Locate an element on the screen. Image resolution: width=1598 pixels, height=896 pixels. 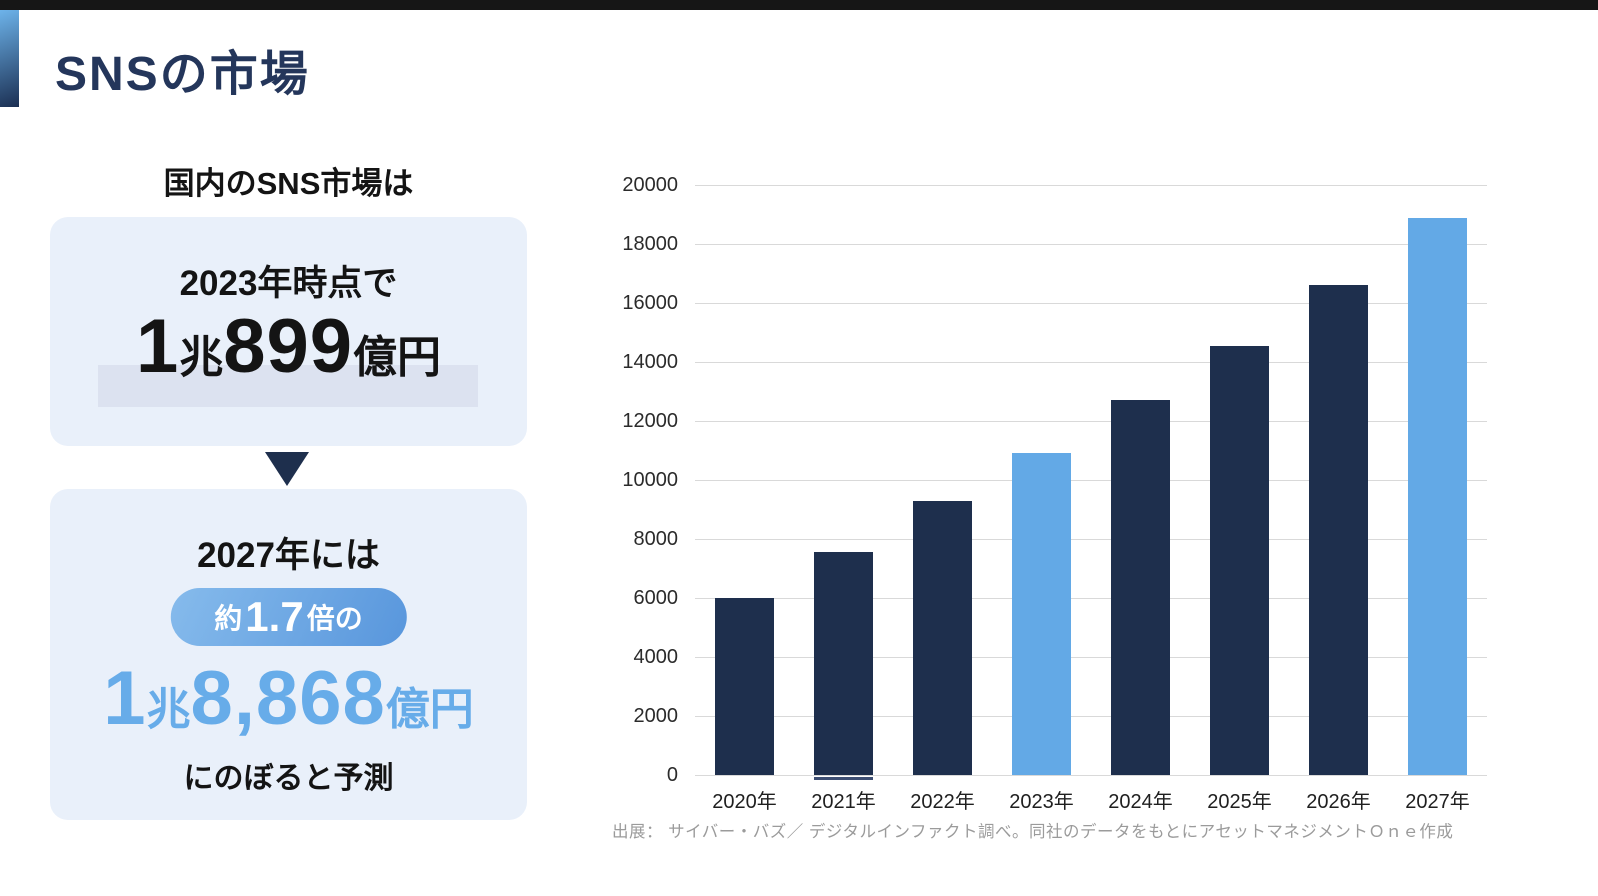
box2-value-unit1: 兆 is located at coordinates (168, 709).